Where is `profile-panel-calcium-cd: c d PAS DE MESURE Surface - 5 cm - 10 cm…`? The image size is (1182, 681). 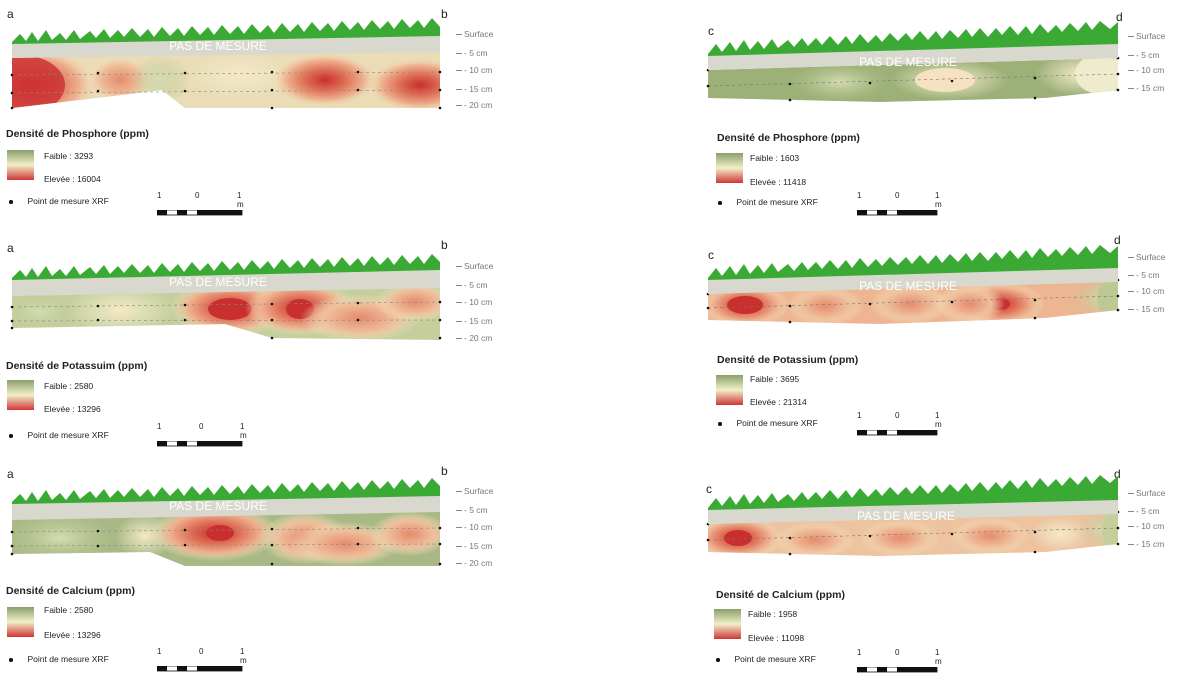 profile-panel-calcium-cd: c d PAS DE MESURE Surface - 5 cm - 10 cm… is located at coordinates (941, 569).